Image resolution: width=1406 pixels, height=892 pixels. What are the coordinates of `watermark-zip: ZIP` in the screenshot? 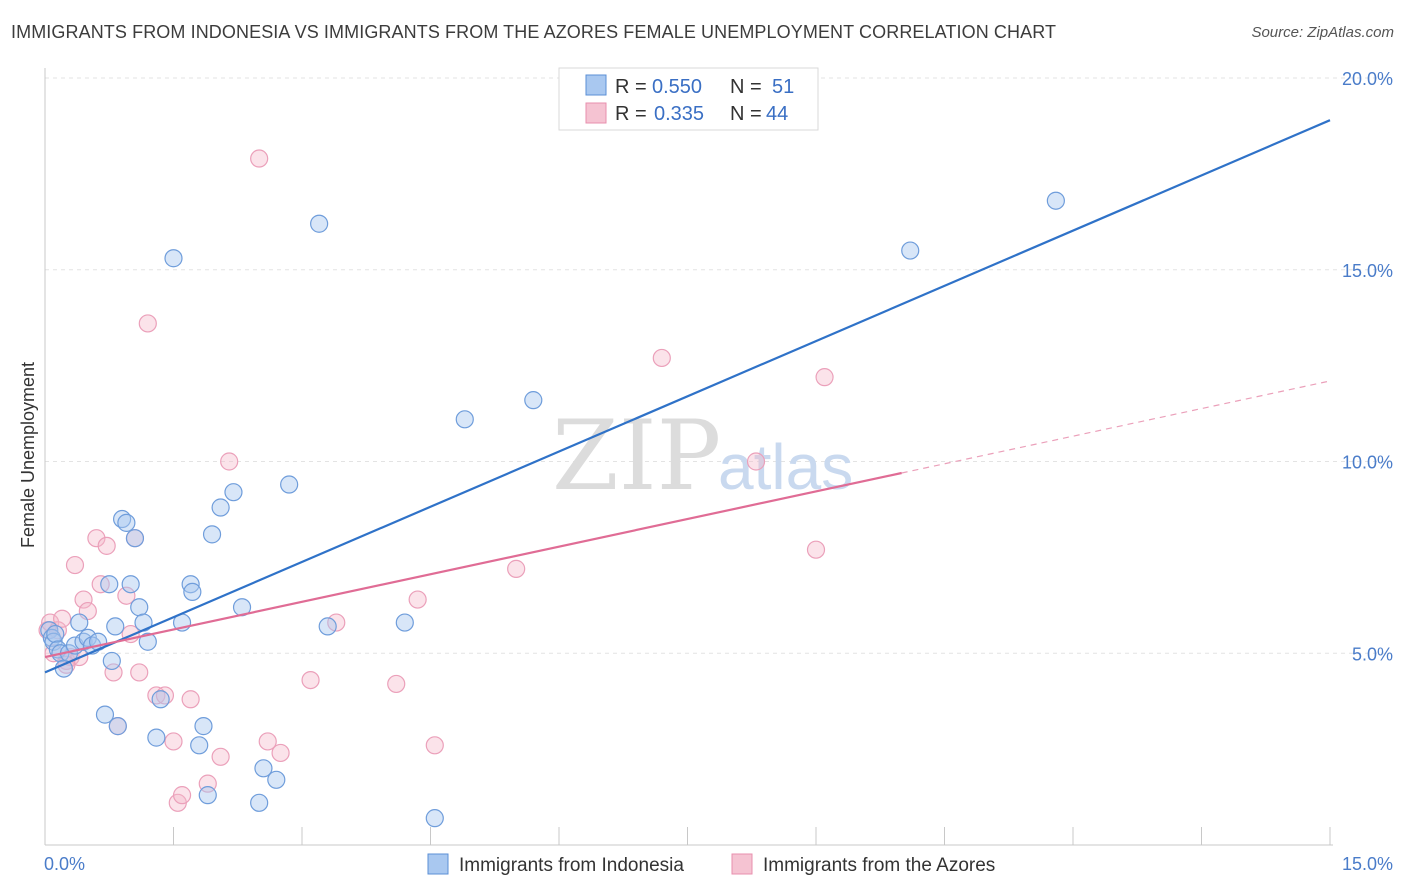 It's located at (636, 456).